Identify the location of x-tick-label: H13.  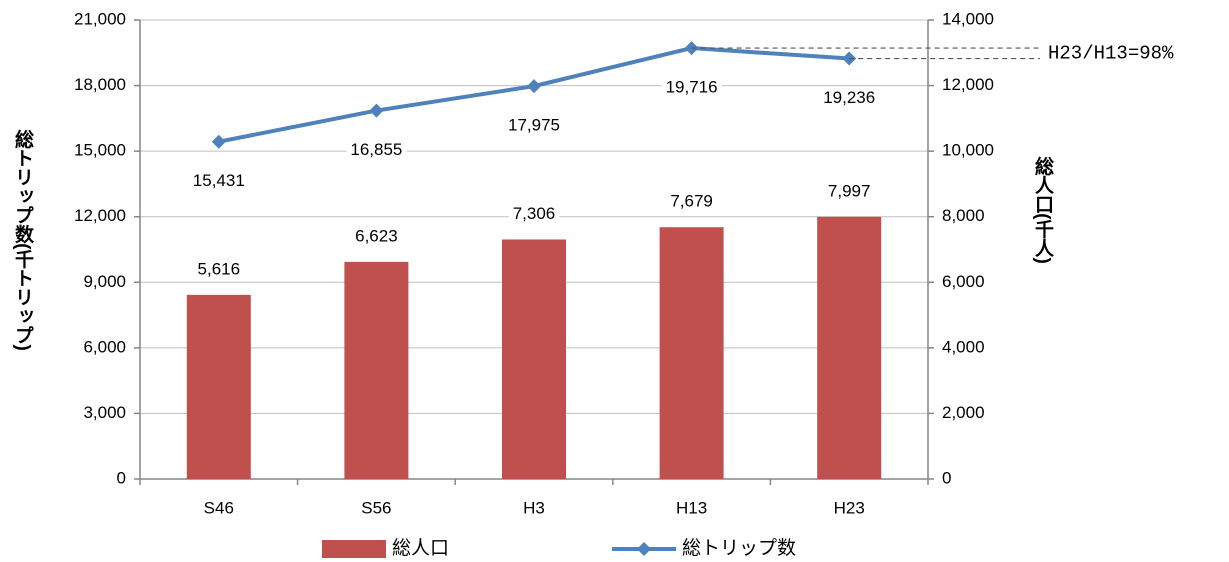
(691, 507).